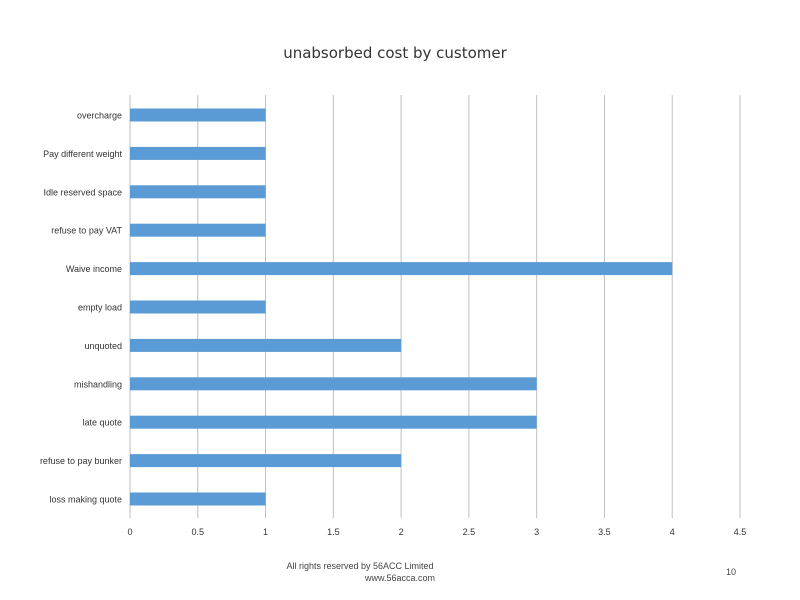 This screenshot has height=600, width=800. I want to click on footer-copyright: All rights reserved by 56ACC Limited, so click(360, 566).